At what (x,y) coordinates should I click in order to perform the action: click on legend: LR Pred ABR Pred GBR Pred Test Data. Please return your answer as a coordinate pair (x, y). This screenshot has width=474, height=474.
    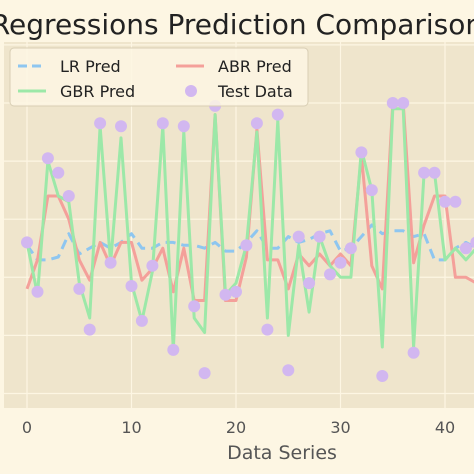
    Looking at the image, I should click on (159, 77).